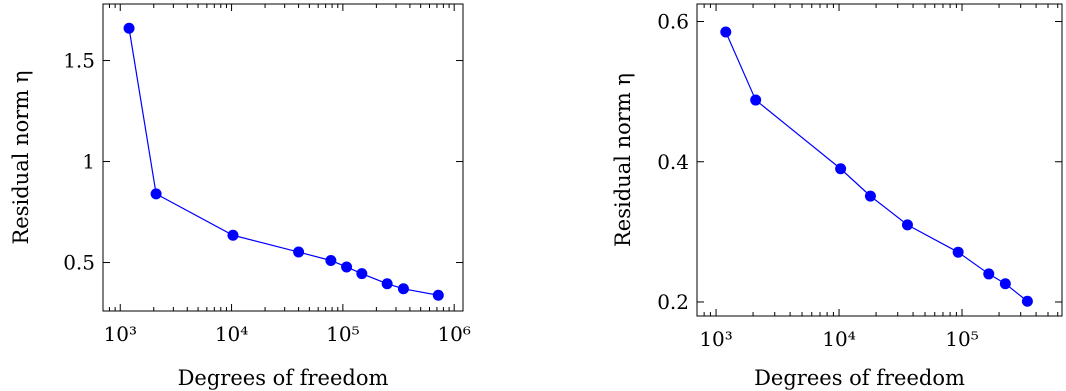 This screenshot has height=391, width=1066. Describe the element at coordinates (673, 162) in the screenshot. I see `y-tick-label: 0.4` at that location.